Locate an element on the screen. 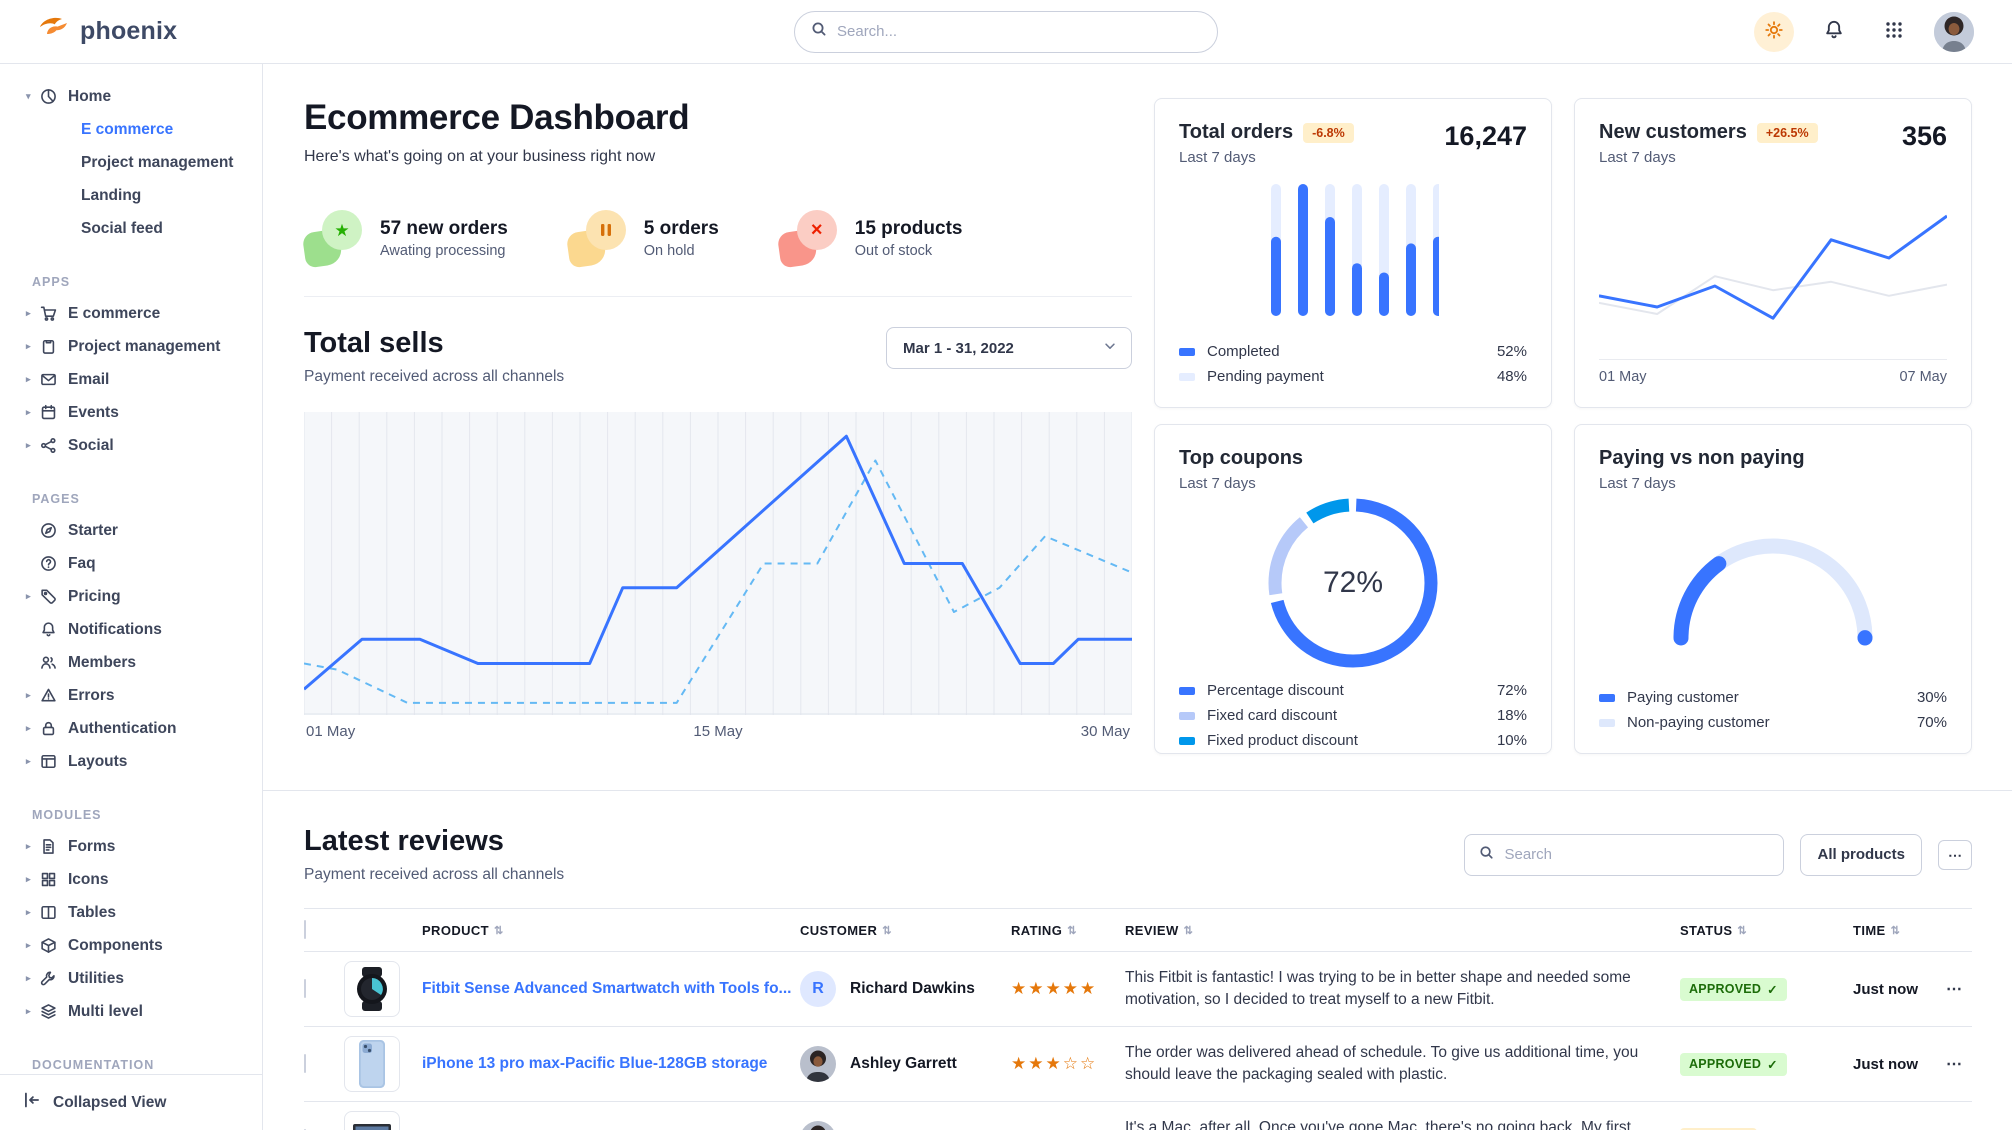 The image size is (2012, 1130). top-coupons-title: Top coupons is located at coordinates (1241, 458).